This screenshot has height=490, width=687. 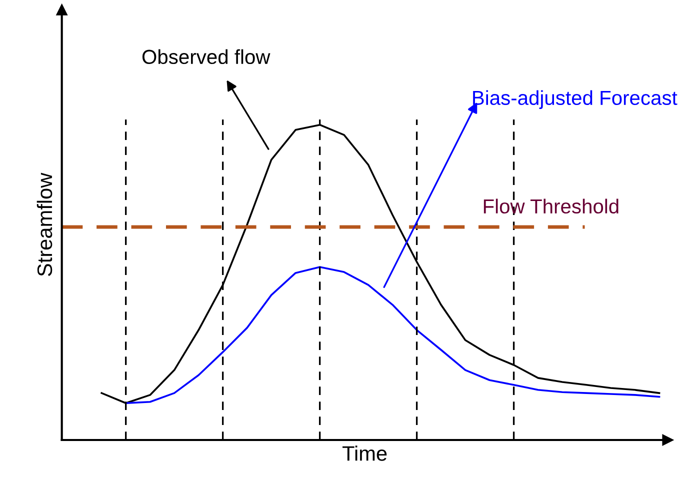 I want to click on text: Observed flow, so click(x=206, y=56).